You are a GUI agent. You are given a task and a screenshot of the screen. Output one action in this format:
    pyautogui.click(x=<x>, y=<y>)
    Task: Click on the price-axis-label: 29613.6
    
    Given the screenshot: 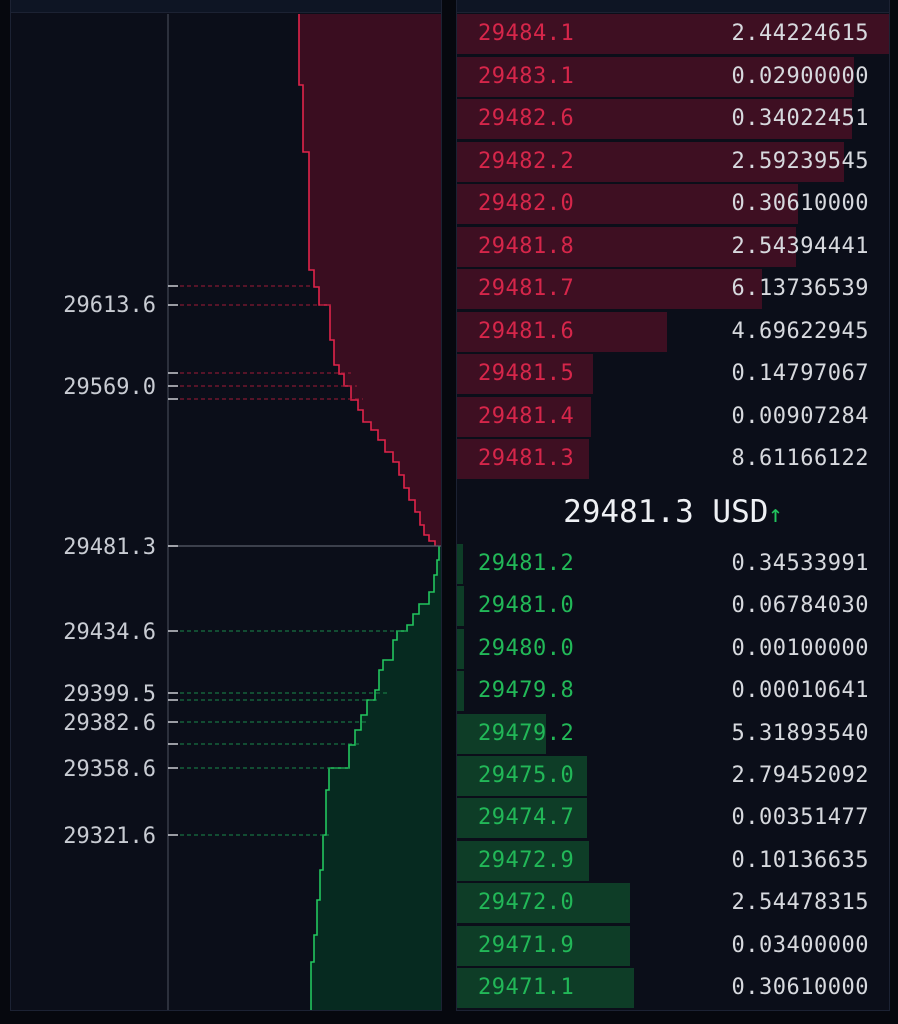 What is the action you would take?
    pyautogui.click(x=109, y=305)
    